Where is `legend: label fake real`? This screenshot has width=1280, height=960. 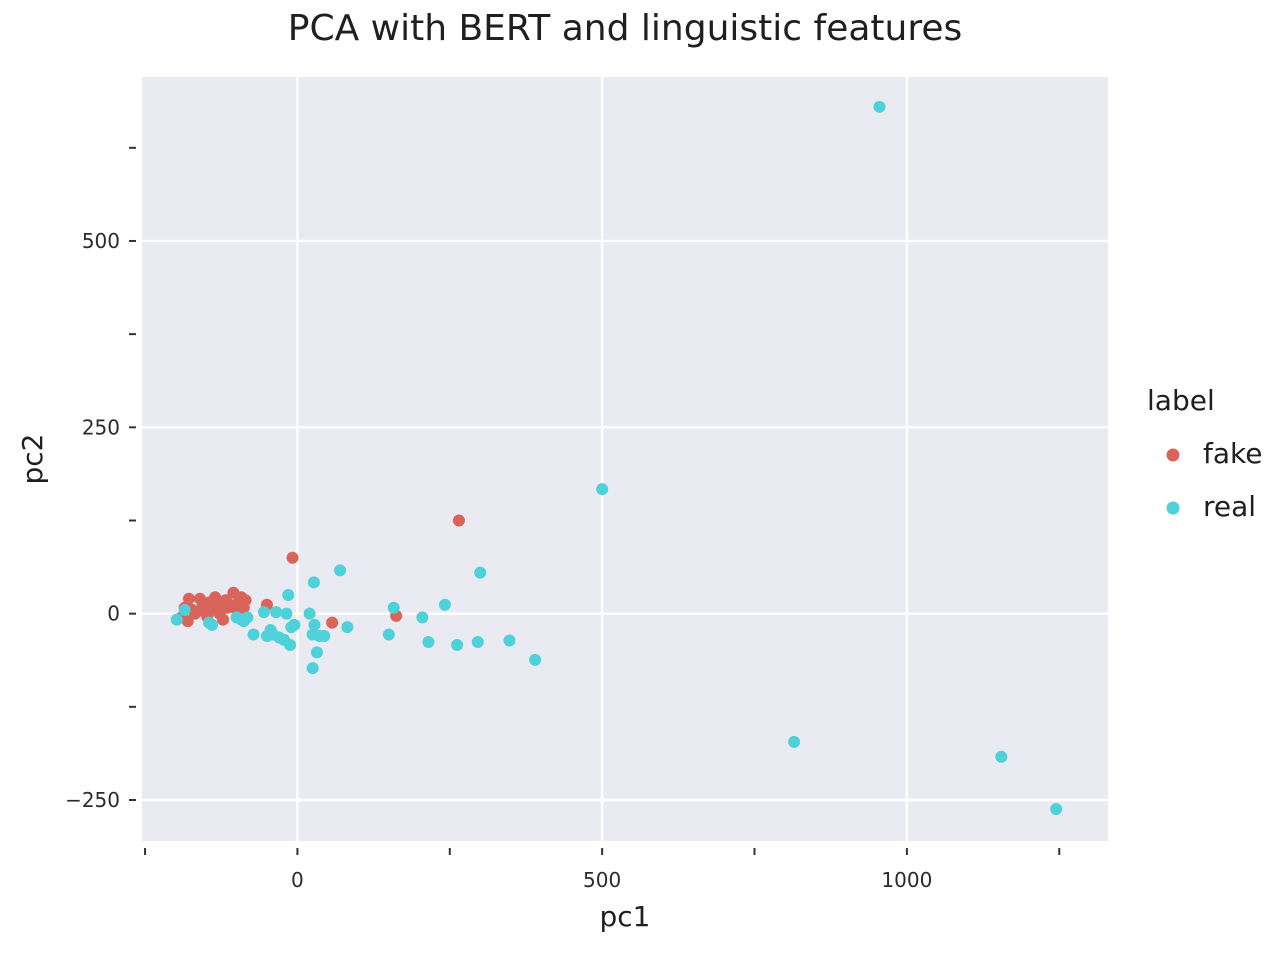 legend: label fake real is located at coordinates (1204, 453).